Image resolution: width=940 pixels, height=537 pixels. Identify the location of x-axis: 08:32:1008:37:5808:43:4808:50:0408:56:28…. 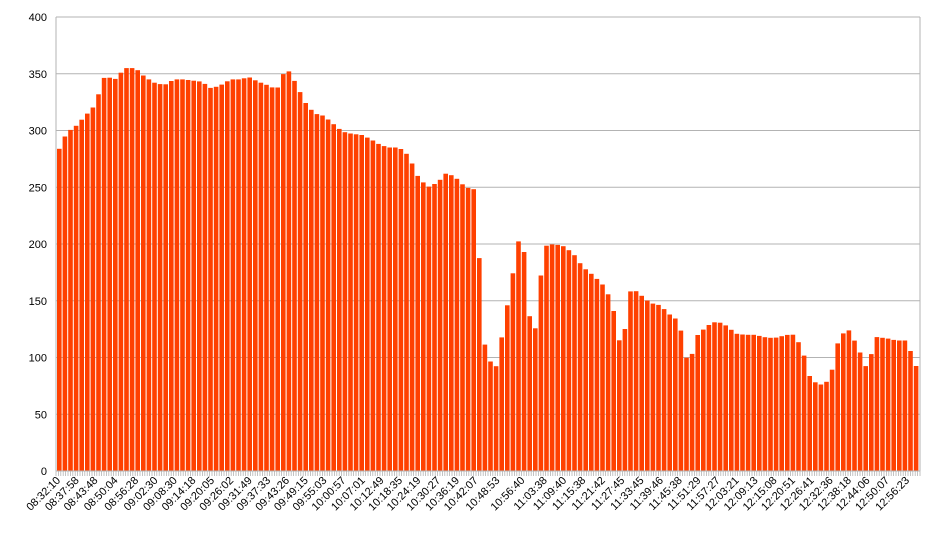
(472, 491).